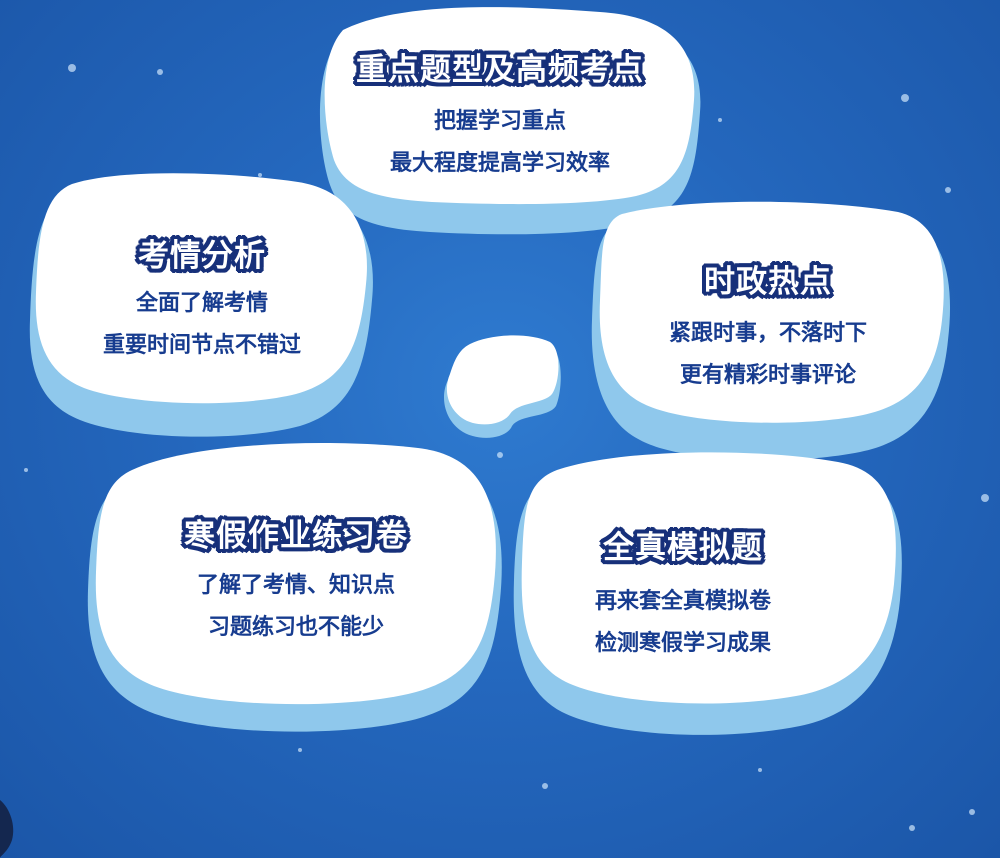 The image size is (1000, 858). I want to click on card-title: 全真模拟题, so click(682, 548).